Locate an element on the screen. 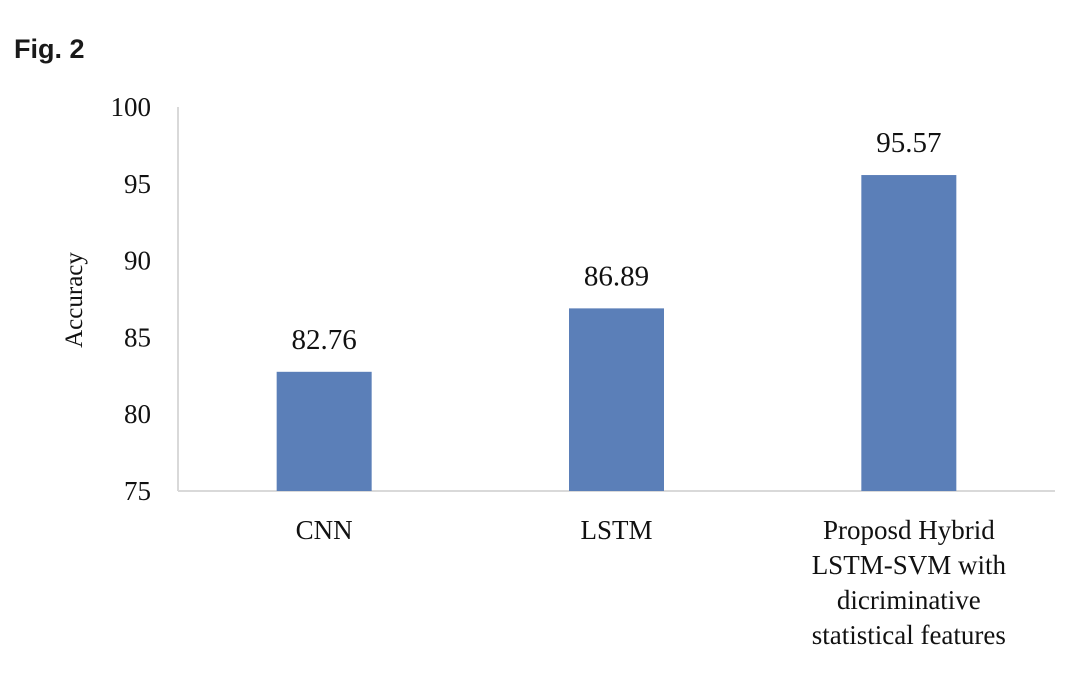 The width and height of the screenshot is (1078, 676). y-tick-label: 85 is located at coordinates (137, 337).